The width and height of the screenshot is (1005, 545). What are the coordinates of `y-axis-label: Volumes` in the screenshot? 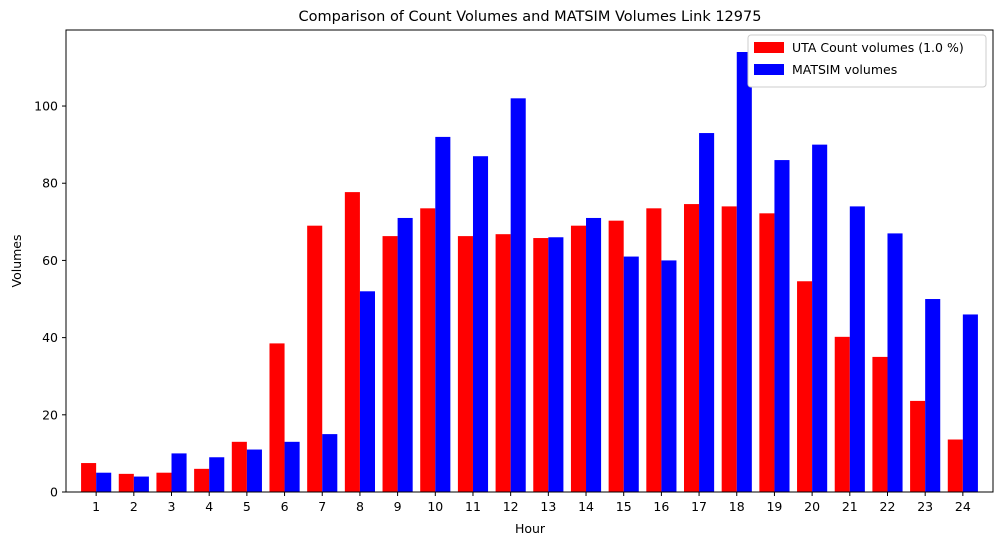 It's located at (16, 260).